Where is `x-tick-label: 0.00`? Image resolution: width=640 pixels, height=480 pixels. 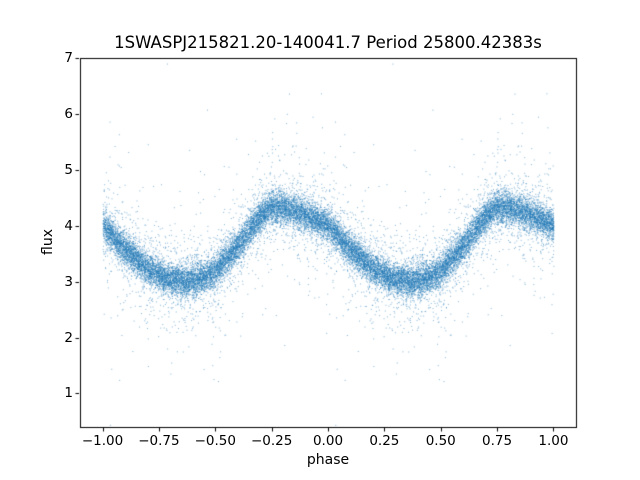 x-tick-label: 0.00 is located at coordinates (328, 441).